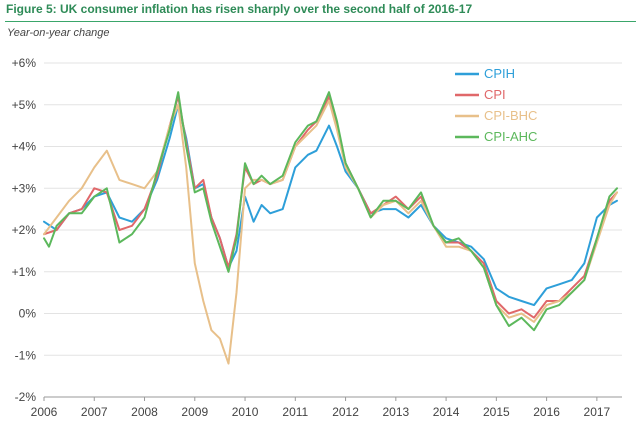 This screenshot has height=427, width=641. What do you see at coordinates (495, 94) in the screenshot?
I see `legend-label-cpi: CPI` at bounding box center [495, 94].